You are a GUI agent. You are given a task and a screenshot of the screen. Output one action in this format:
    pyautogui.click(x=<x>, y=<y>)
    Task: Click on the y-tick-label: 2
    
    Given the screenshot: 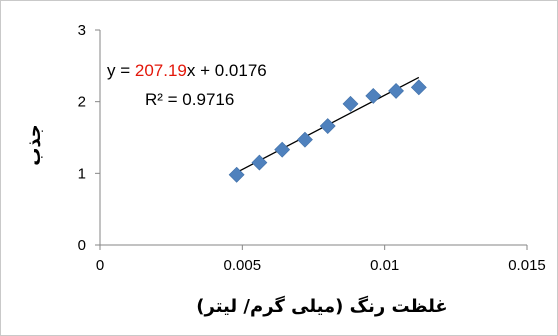 What is the action you would take?
    pyautogui.click(x=82, y=102)
    